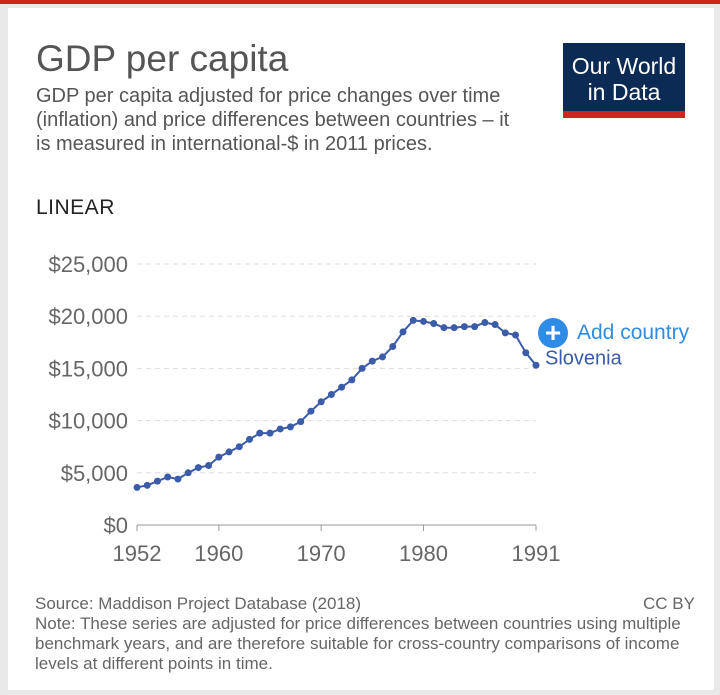 This screenshot has height=695, width=720. I want to click on y-tick-label: $0, so click(116, 525).